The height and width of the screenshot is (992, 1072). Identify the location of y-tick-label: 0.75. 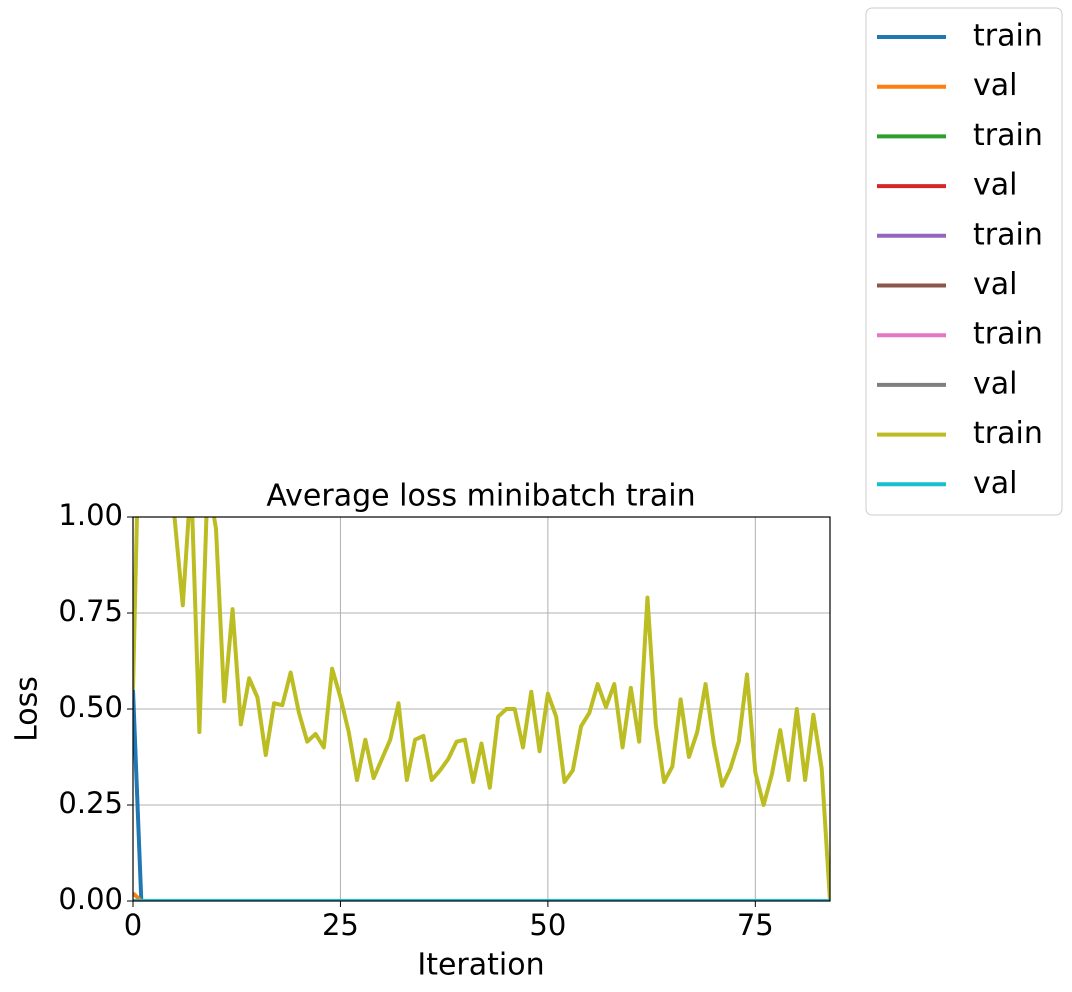
(90, 611).